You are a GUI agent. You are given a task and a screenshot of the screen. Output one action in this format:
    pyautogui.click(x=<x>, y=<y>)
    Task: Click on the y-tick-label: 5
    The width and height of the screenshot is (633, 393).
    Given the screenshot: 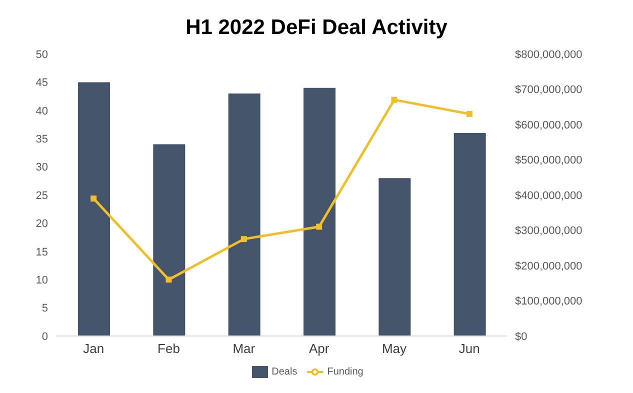 What is the action you would take?
    pyautogui.click(x=45, y=308)
    